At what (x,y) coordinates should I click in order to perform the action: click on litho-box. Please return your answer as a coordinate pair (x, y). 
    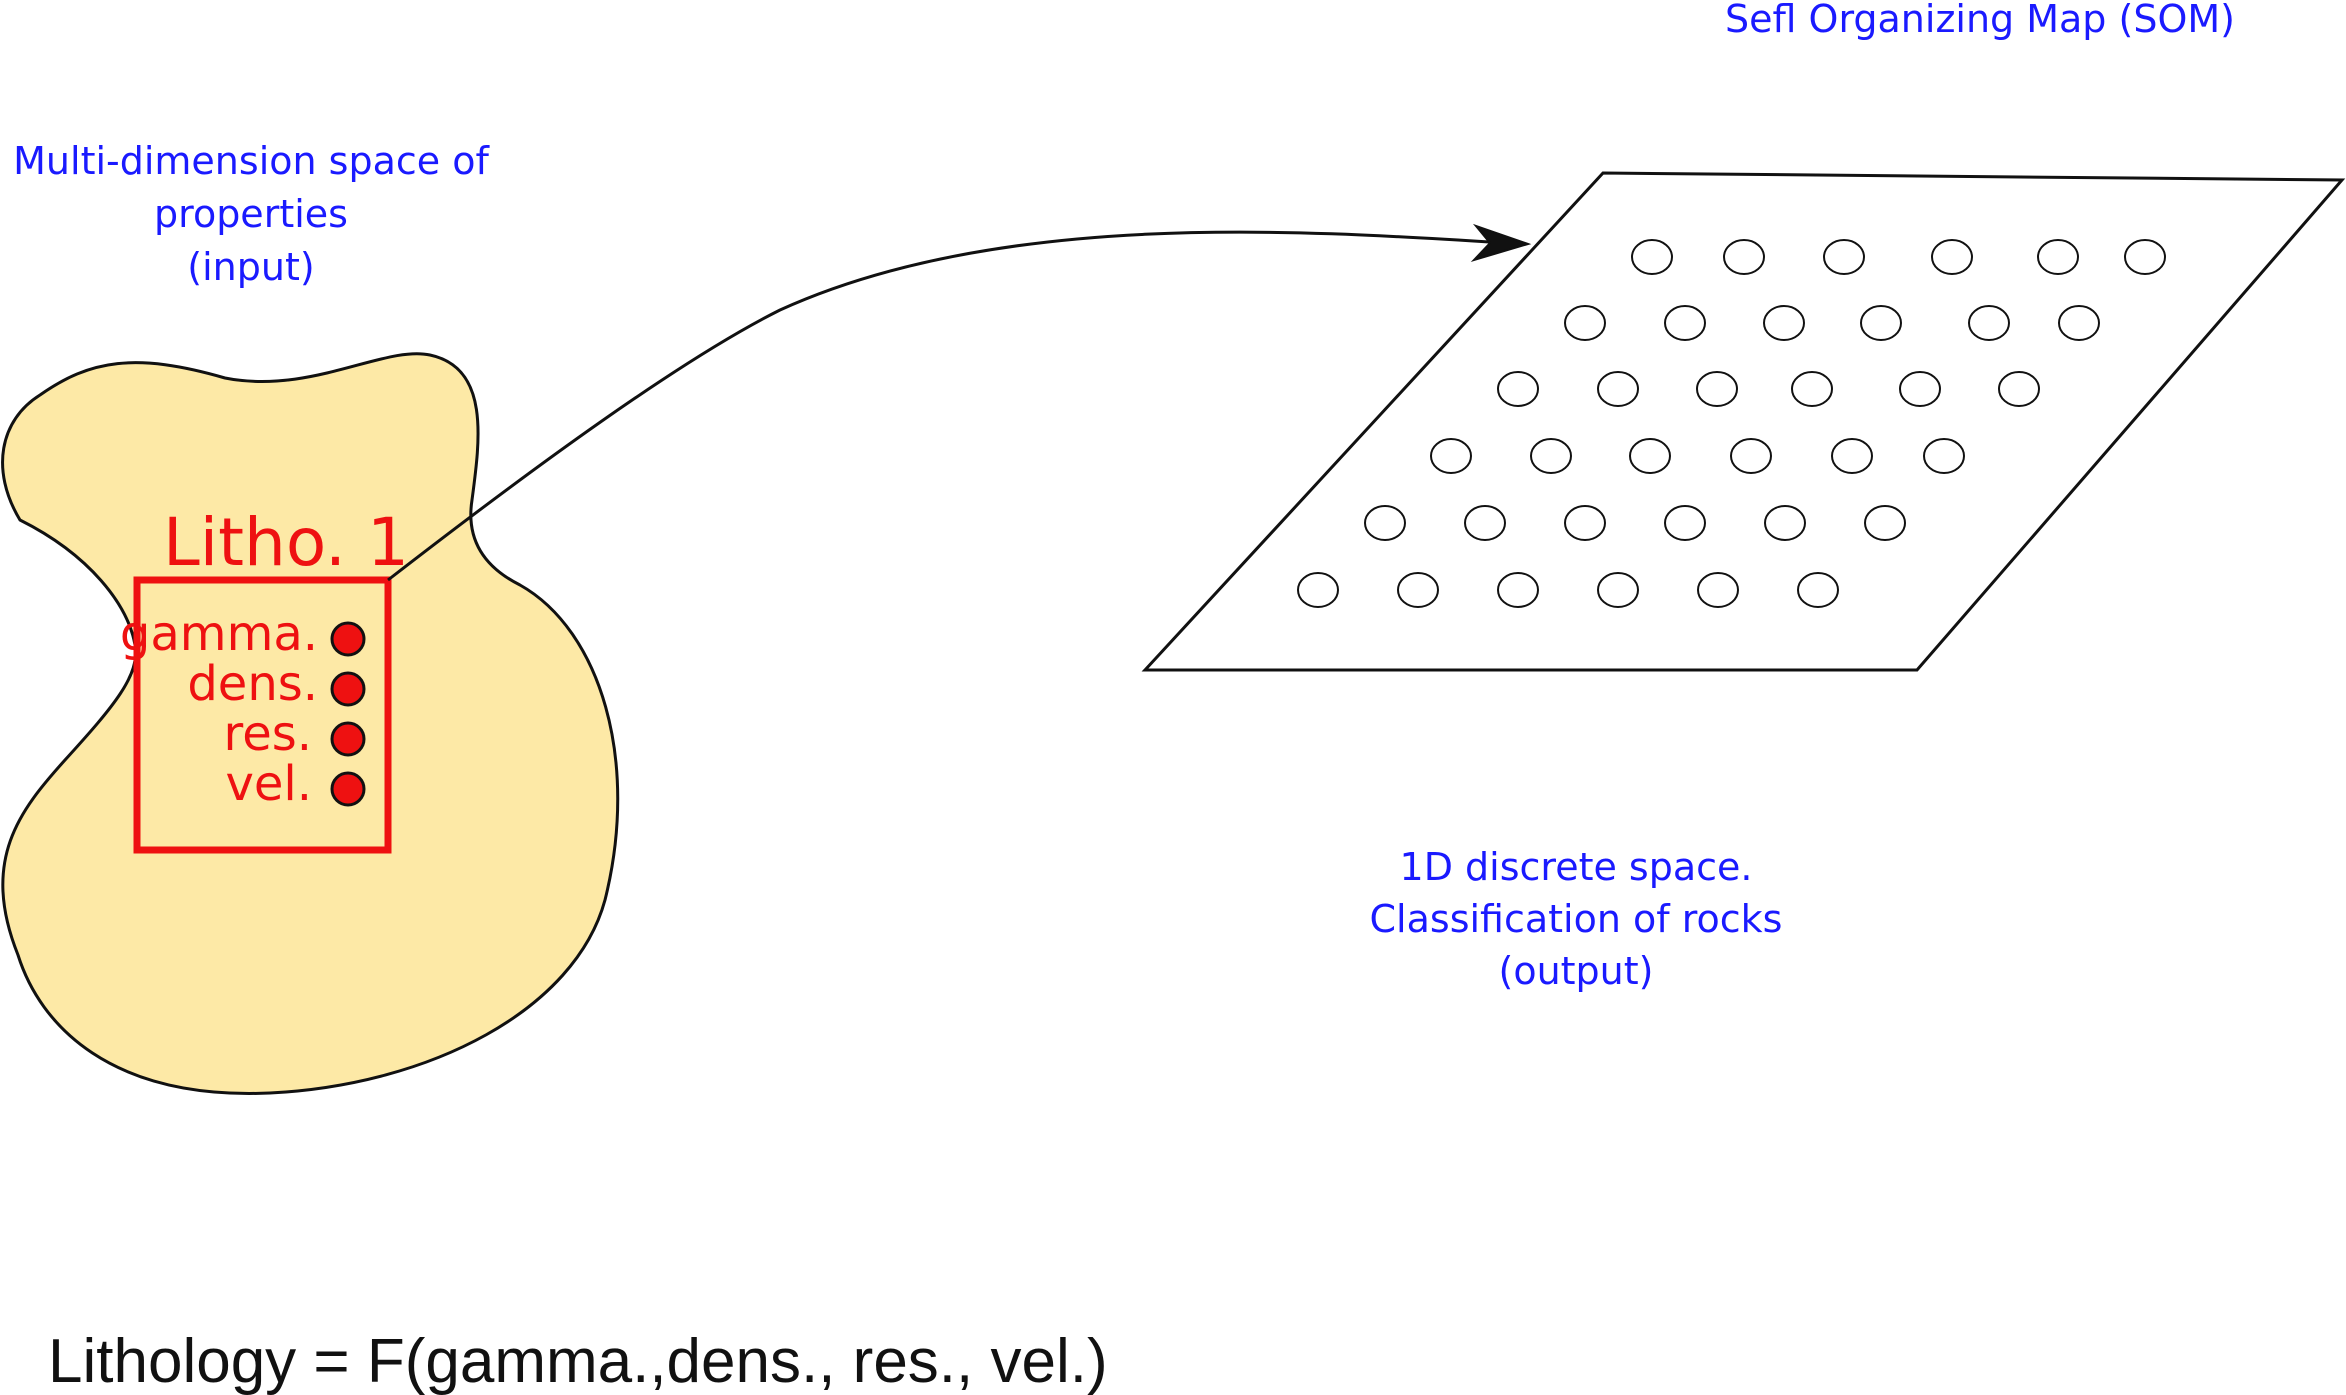
    Looking at the image, I should click on (262, 715).